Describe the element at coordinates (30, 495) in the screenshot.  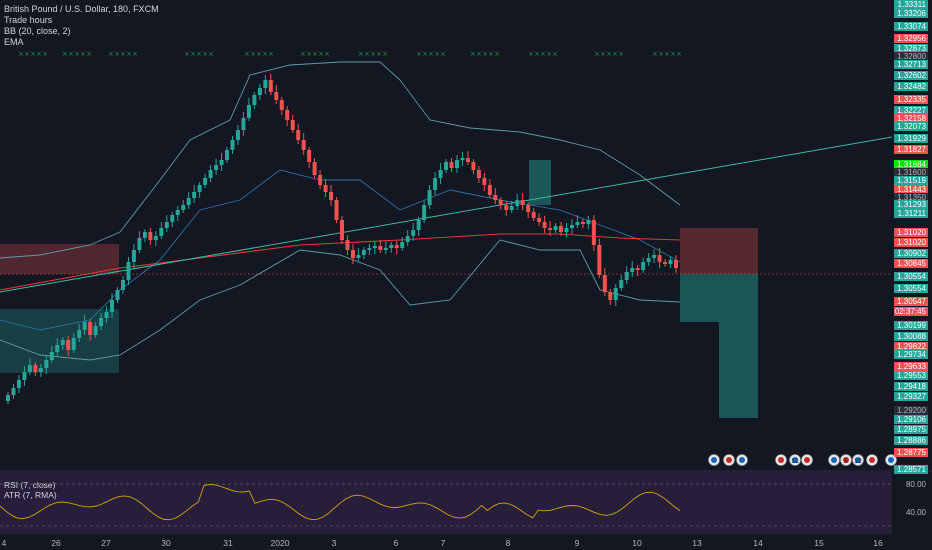
I see `indicator-atr: ATR (7, RMA)` at that location.